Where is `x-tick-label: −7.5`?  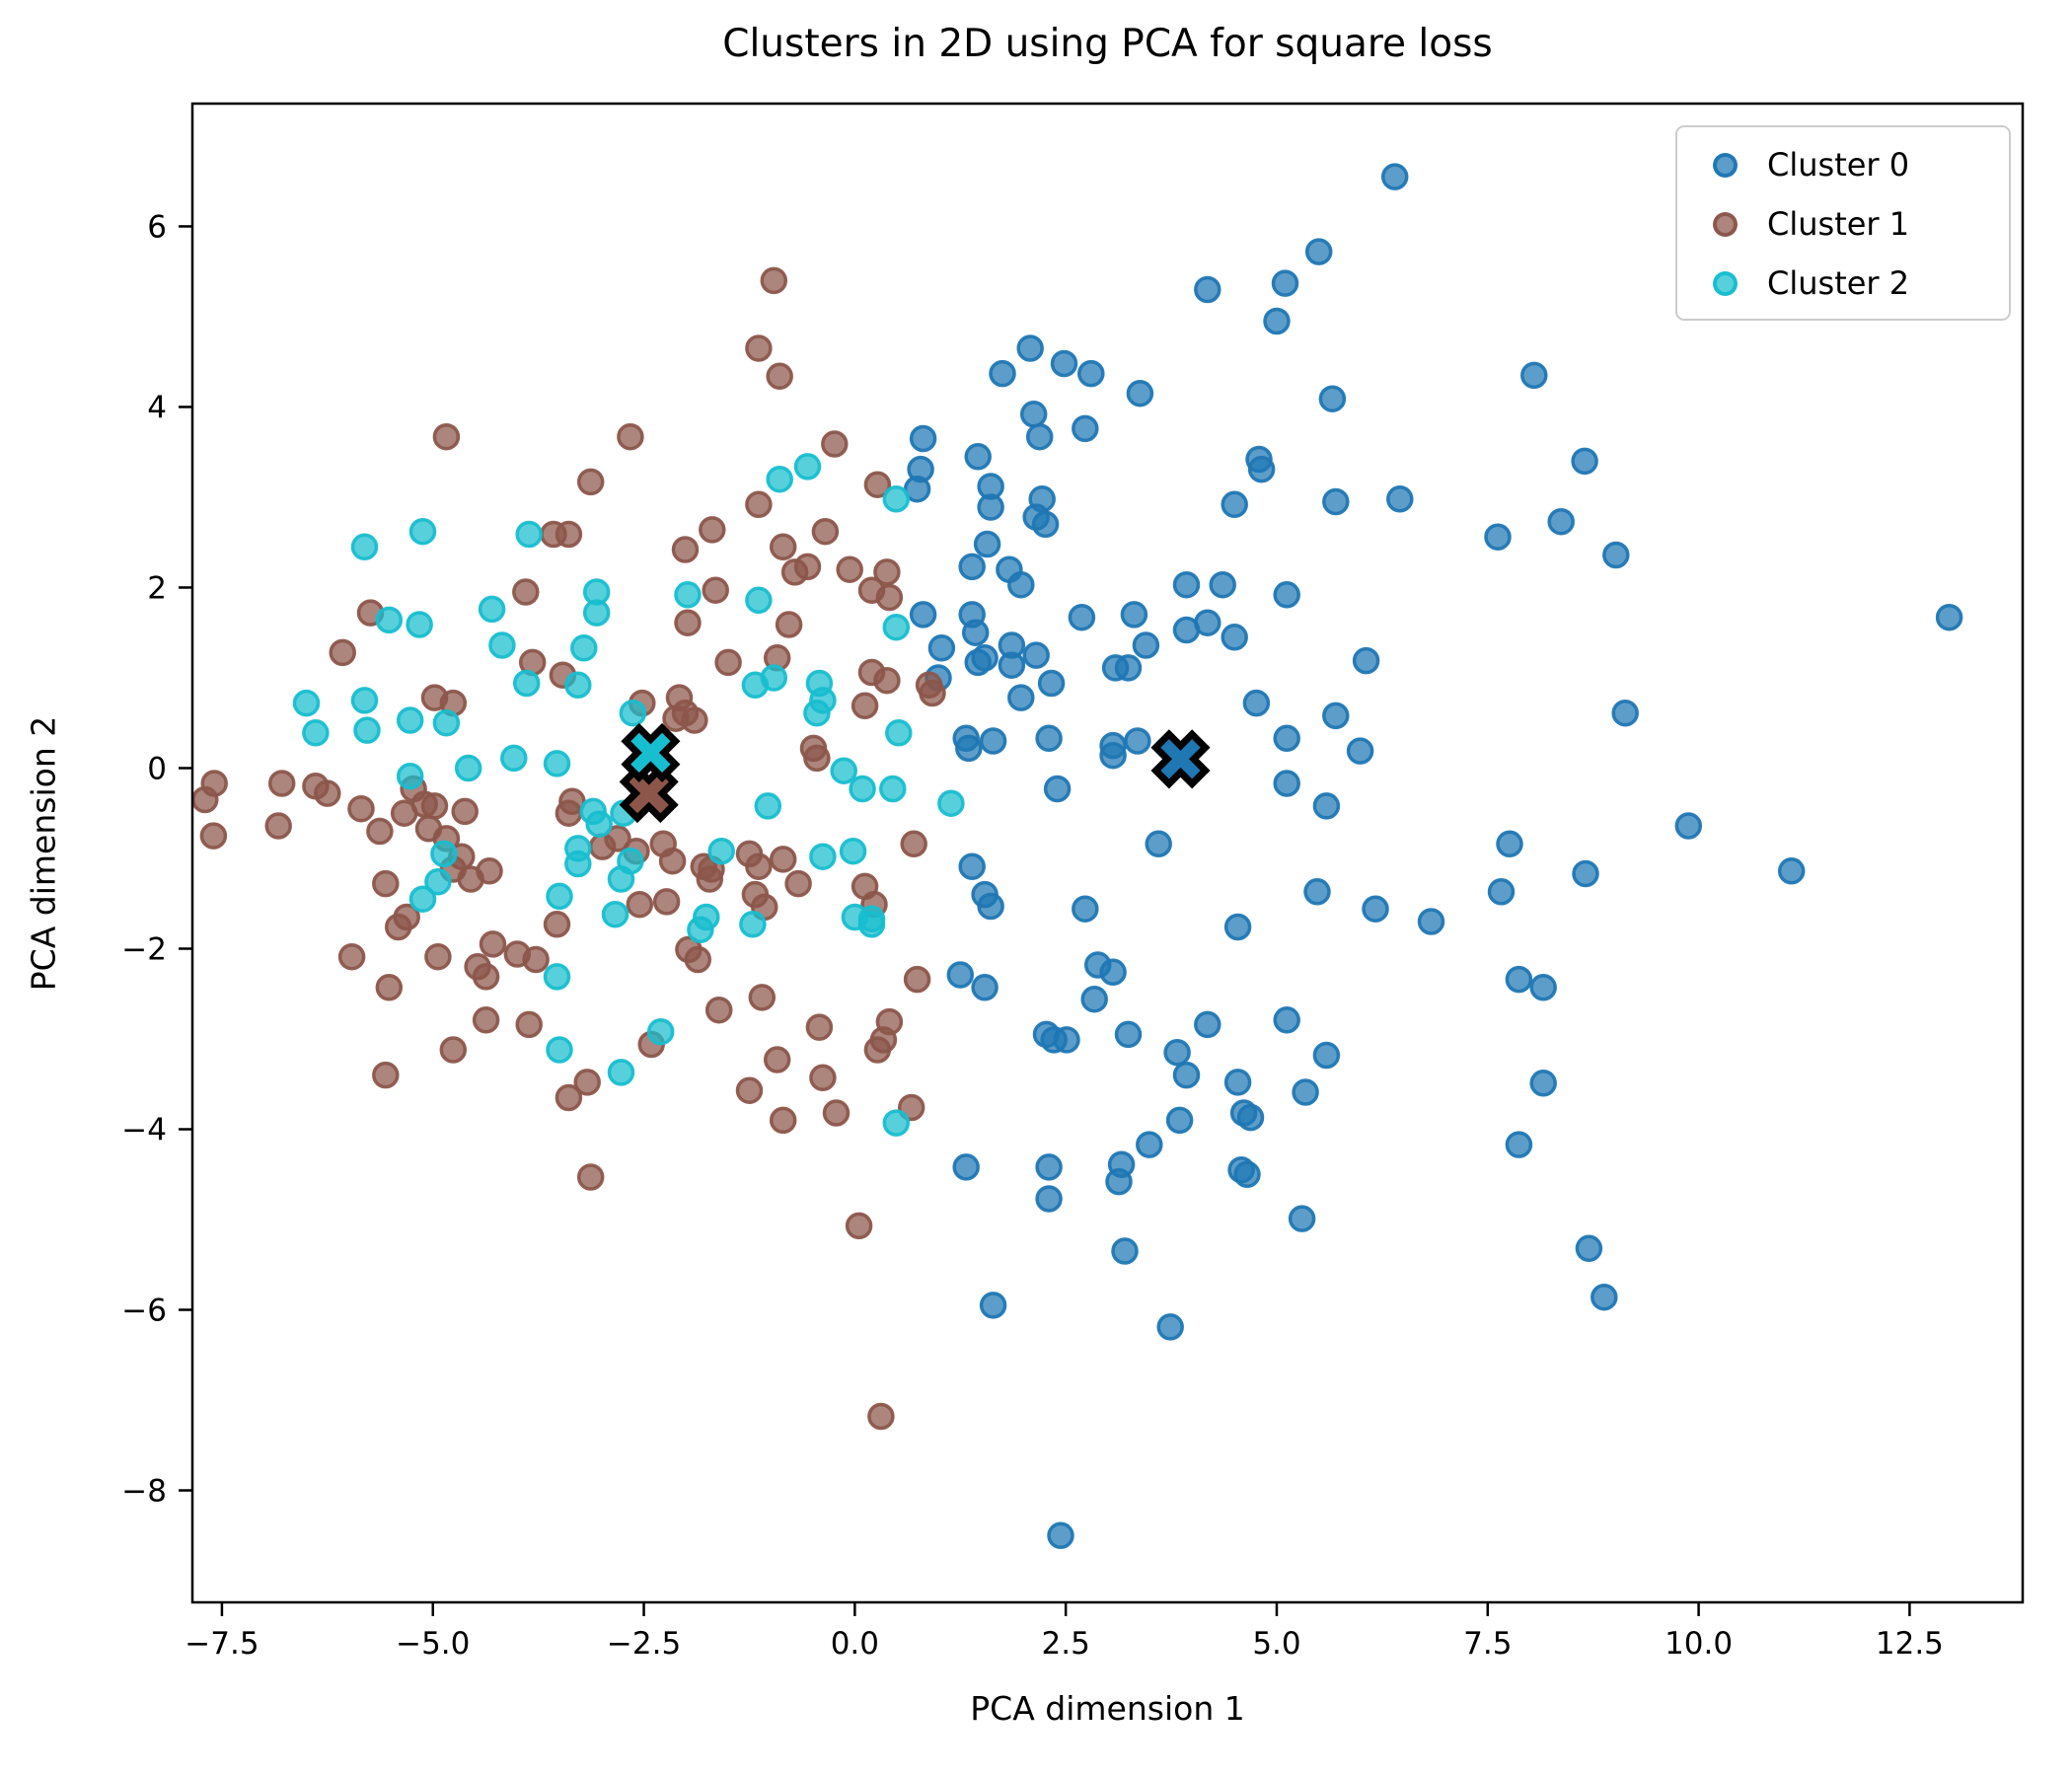
x-tick-label: −7.5 is located at coordinates (222, 1644).